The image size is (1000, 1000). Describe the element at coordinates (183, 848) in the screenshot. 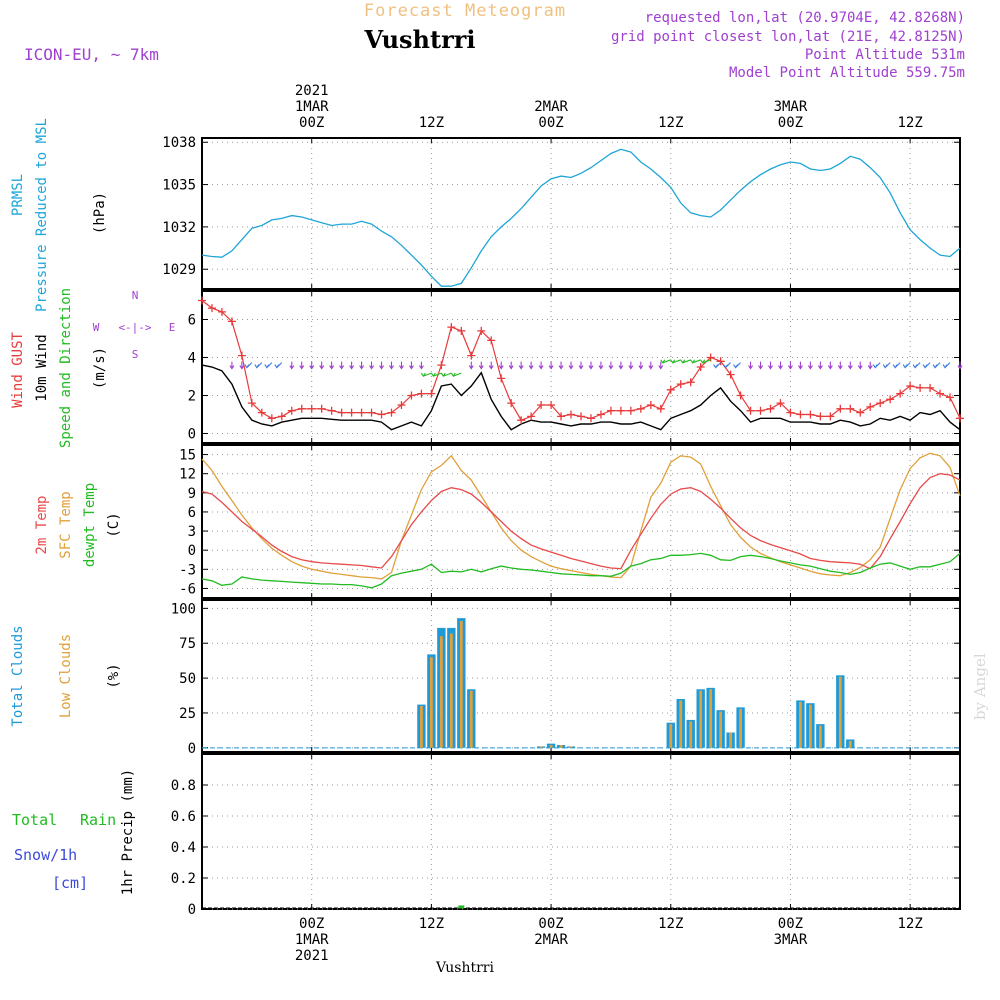

I see `precip-ytick-label: 0.4` at that location.